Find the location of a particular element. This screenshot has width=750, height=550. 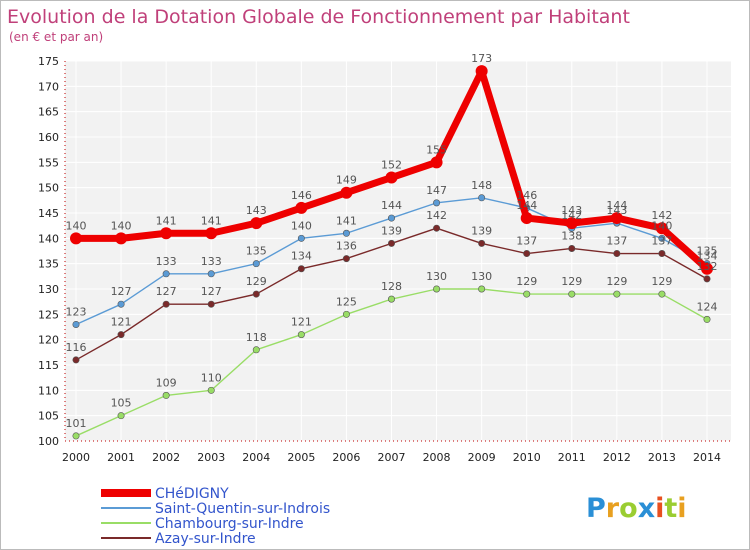

data-label-0: 149 is located at coordinates (346, 180).